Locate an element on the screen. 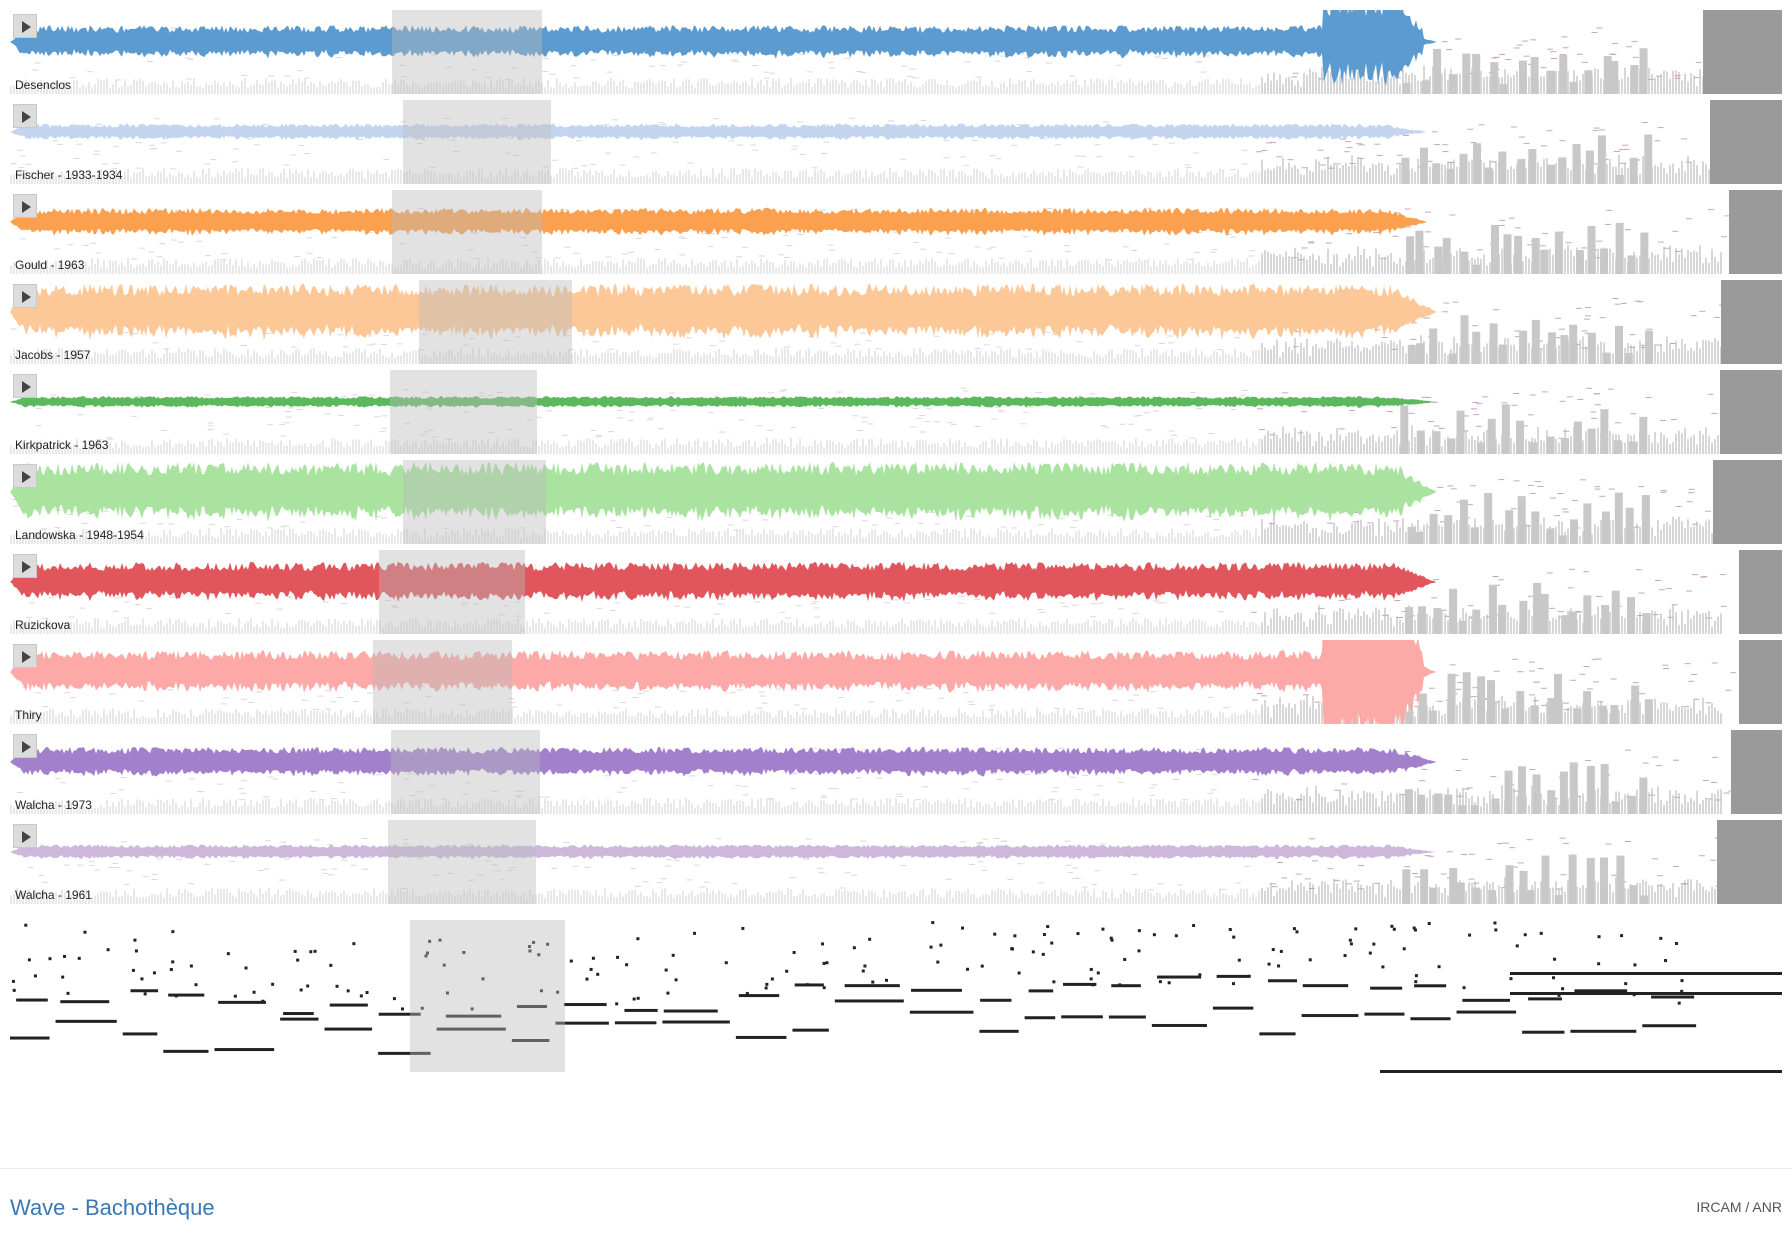 The image size is (1792, 1234). track-jacobs: Jacobs - 1957 is located at coordinates (896, 322).